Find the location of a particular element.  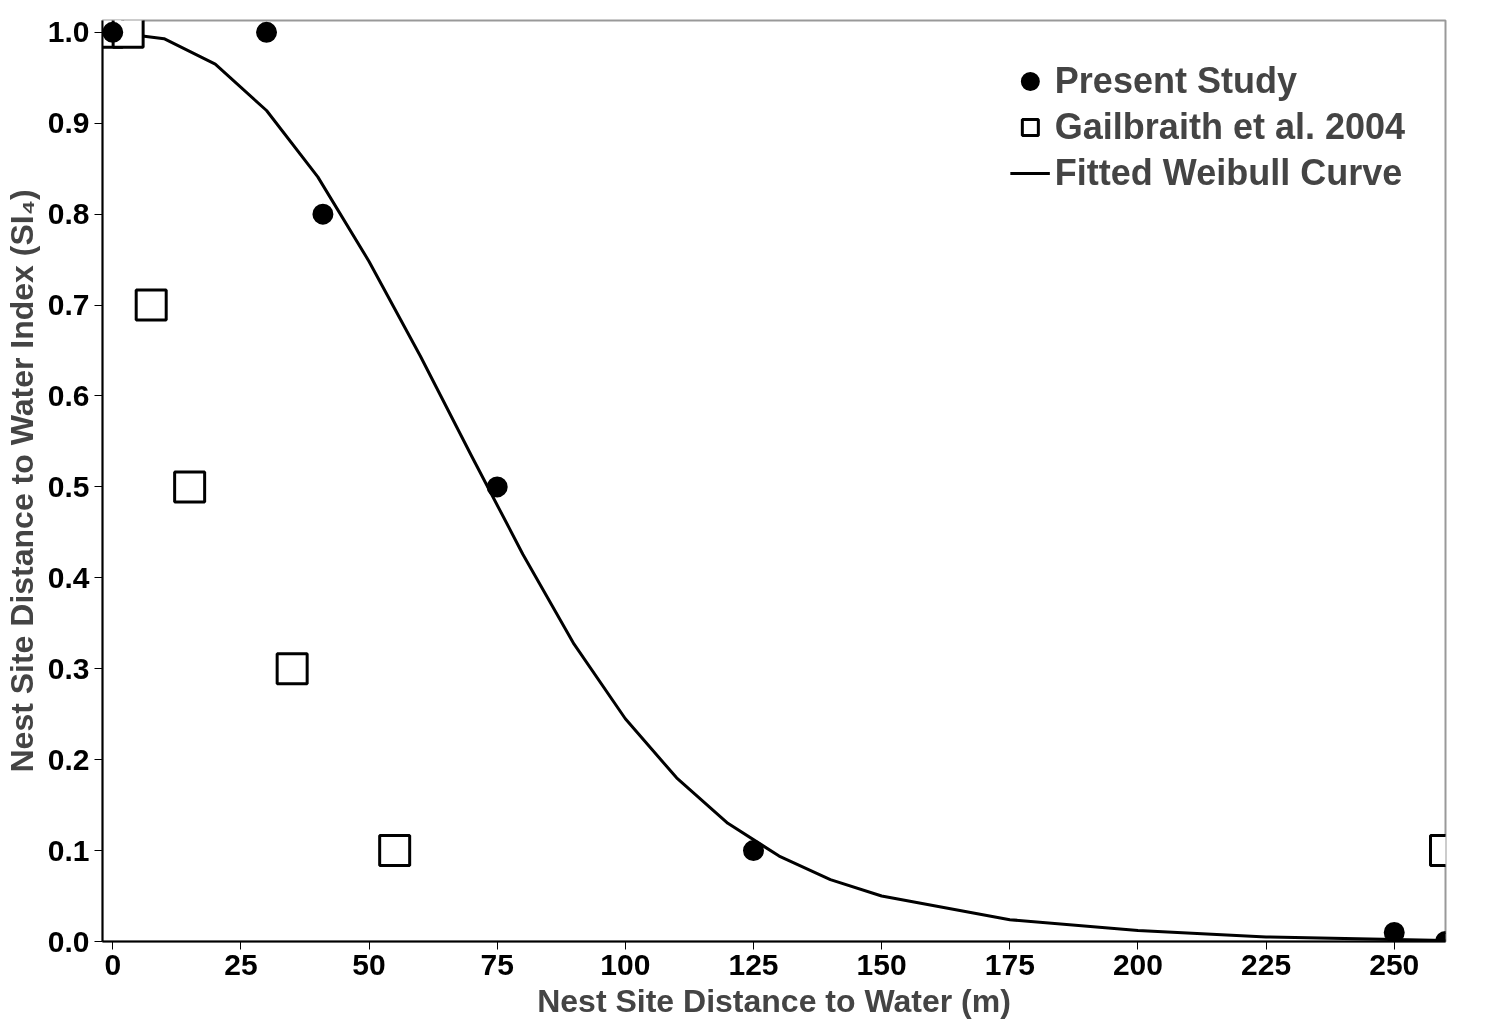

y-tick-label: 0.4 is located at coordinates (68, 577).